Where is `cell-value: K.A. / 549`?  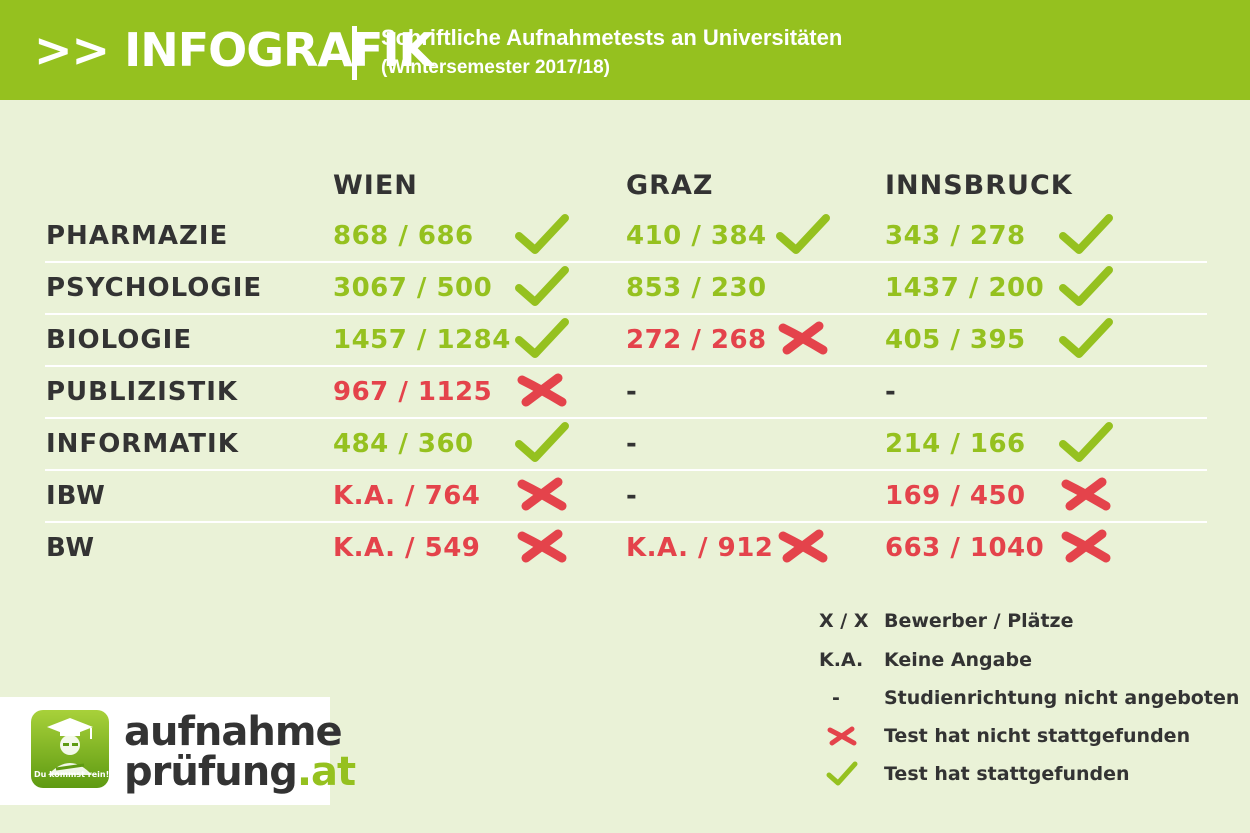
cell-value: K.A. / 549 is located at coordinates (407, 548).